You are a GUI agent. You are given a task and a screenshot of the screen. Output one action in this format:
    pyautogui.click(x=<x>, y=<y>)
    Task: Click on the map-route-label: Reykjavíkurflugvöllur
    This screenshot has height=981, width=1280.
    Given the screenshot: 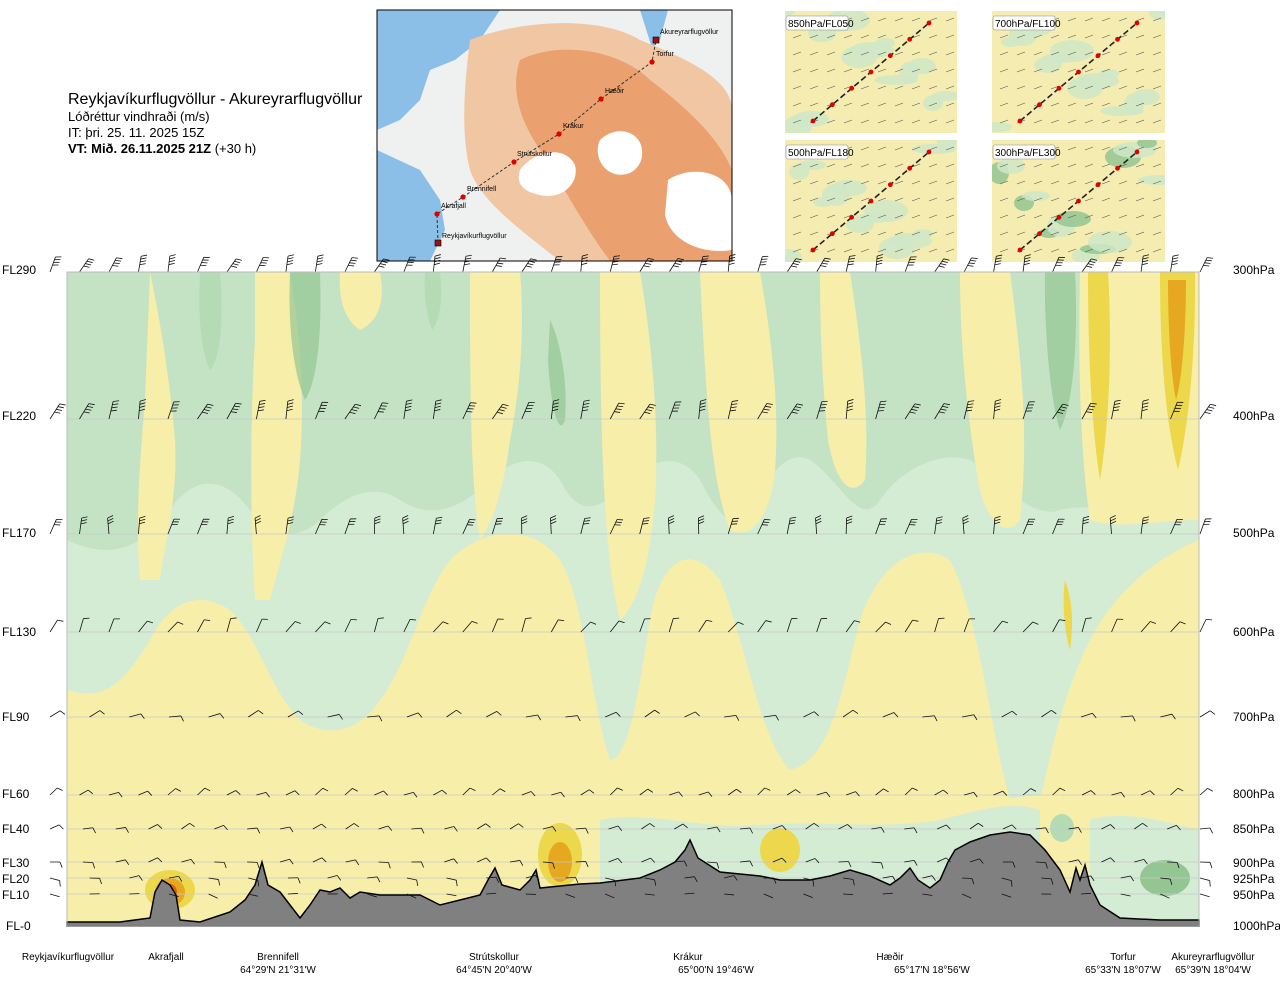 What is the action you would take?
    pyautogui.click(x=474, y=236)
    